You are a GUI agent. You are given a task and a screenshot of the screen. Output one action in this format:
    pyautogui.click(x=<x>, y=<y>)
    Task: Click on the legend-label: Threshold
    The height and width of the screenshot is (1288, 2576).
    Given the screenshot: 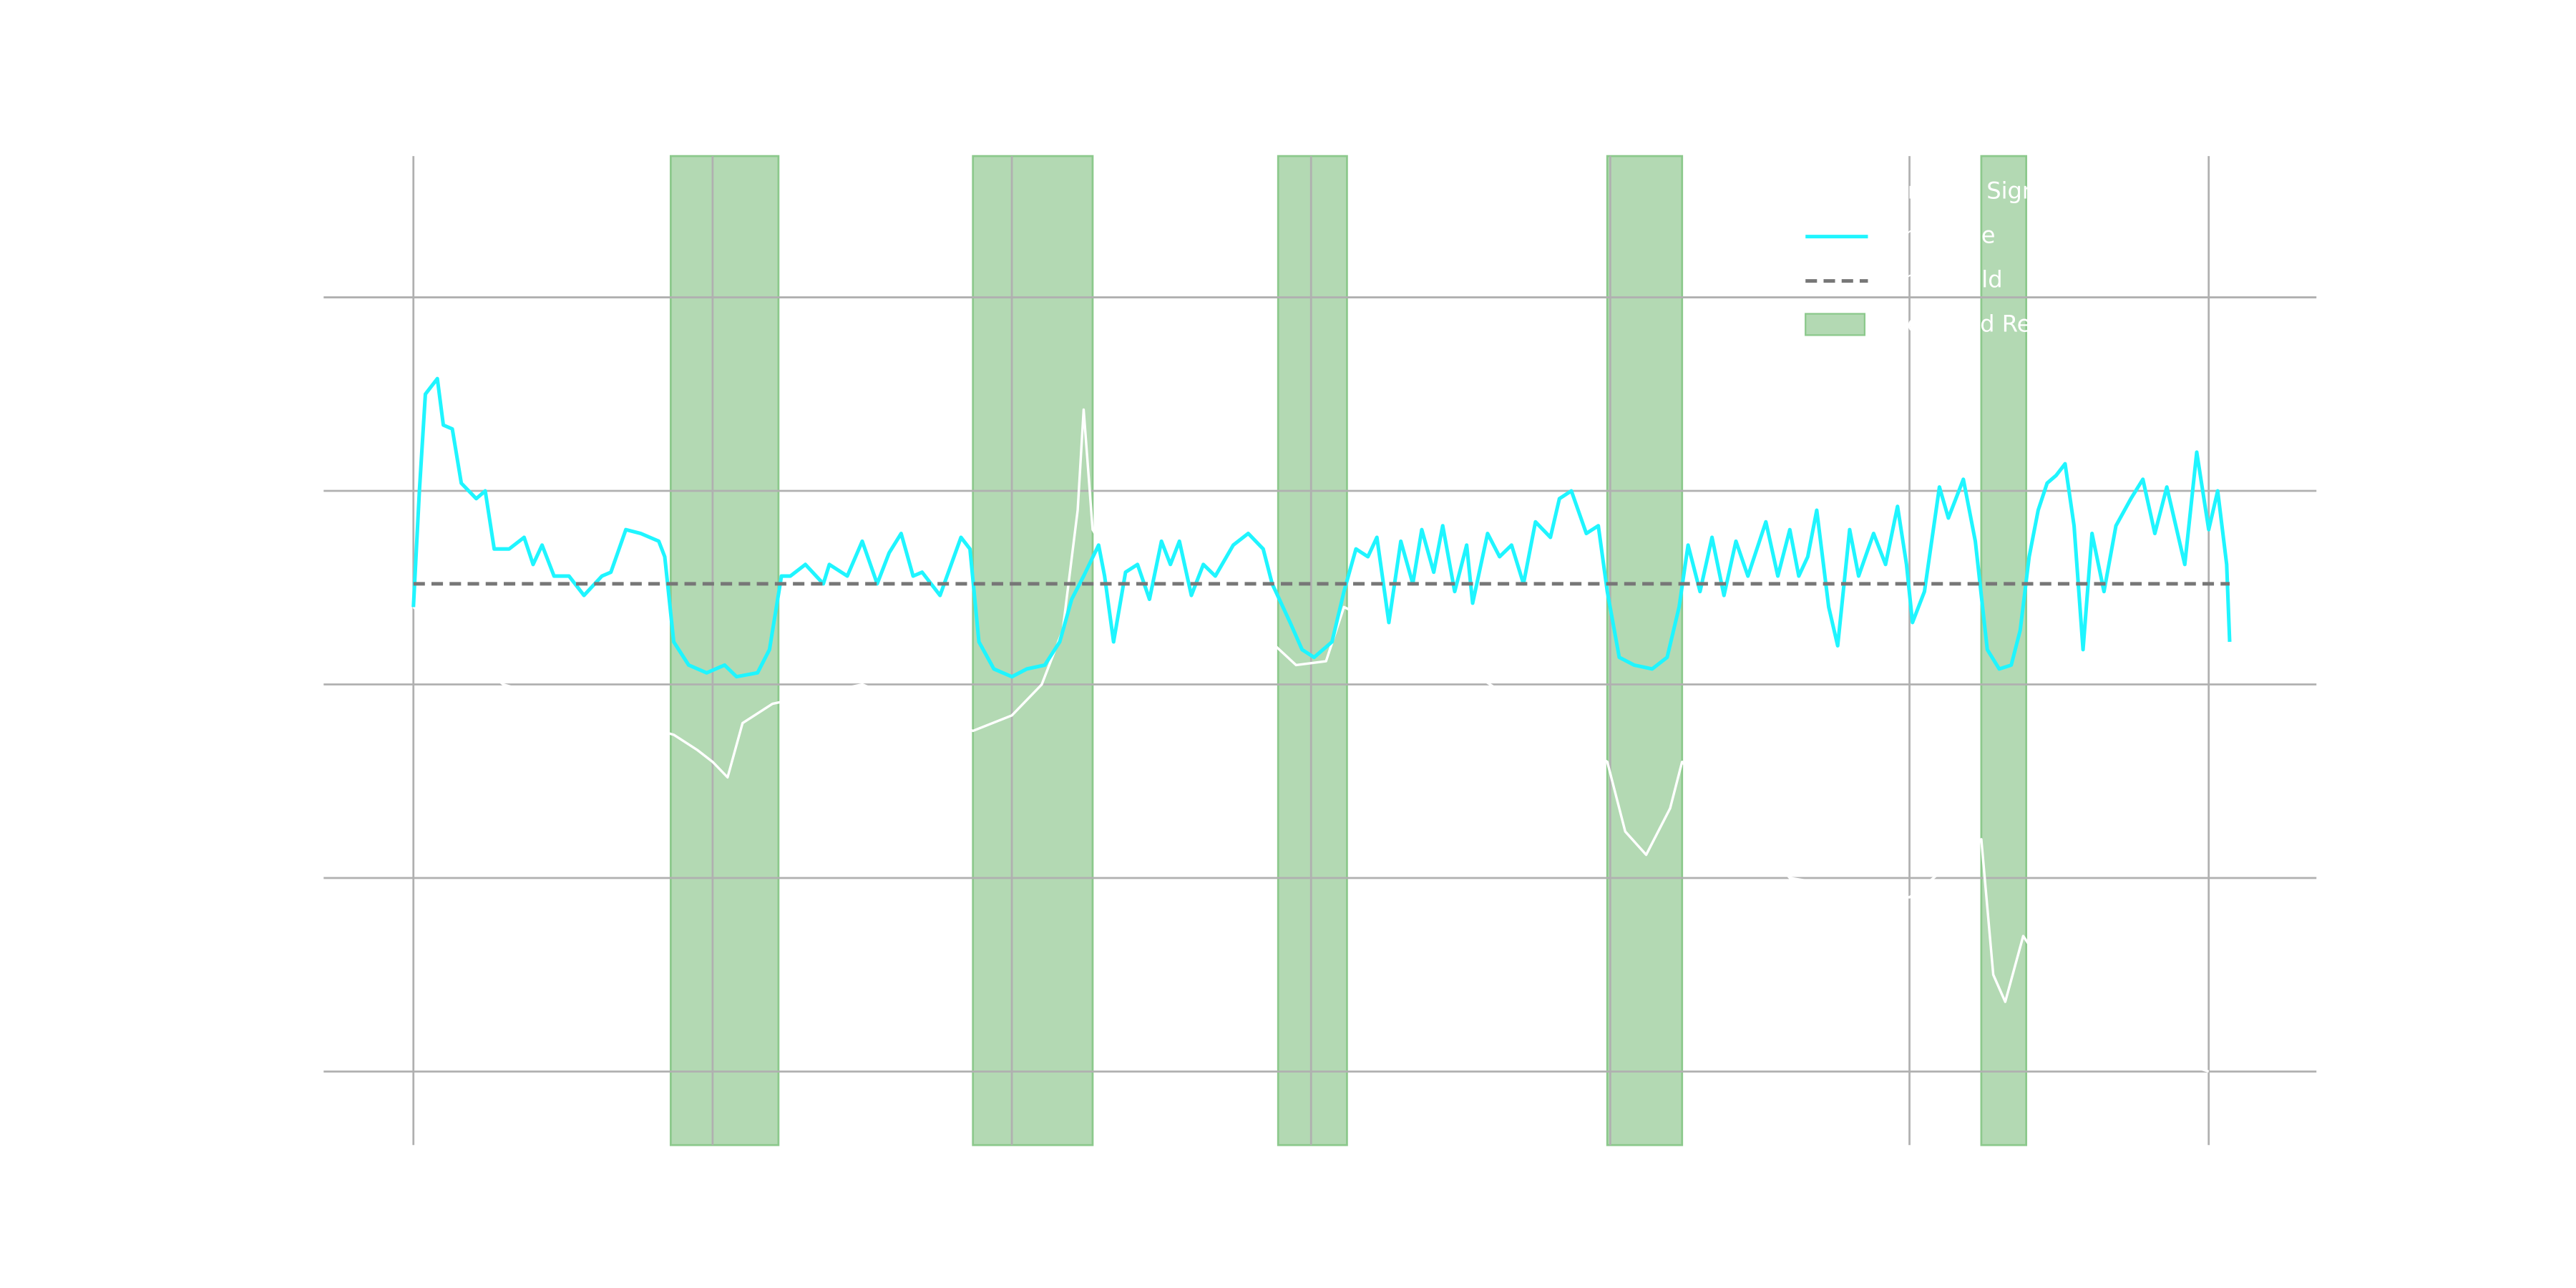 What is the action you would take?
    pyautogui.click(x=1945, y=279)
    